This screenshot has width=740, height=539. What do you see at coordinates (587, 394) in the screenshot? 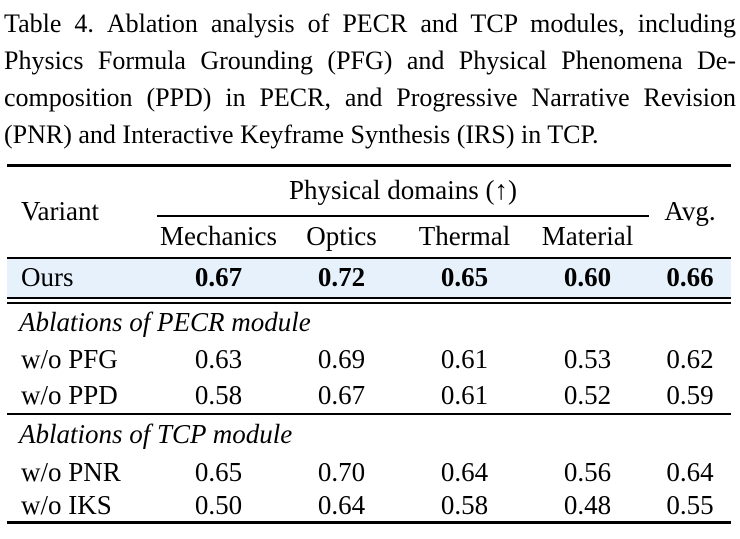
I see `cell-wo-ppd-material: 0.52` at bounding box center [587, 394].